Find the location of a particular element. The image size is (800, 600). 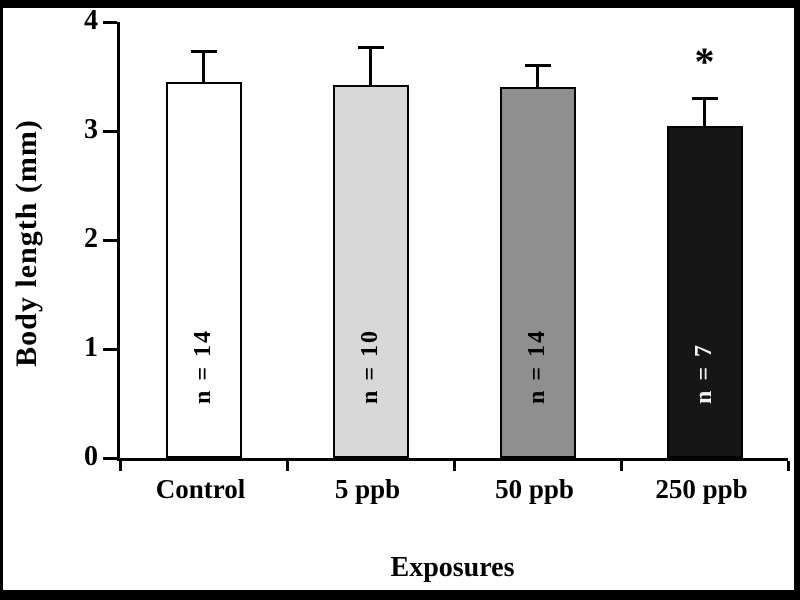

y-axis-title: Body length (mm) is located at coordinates (27, 243).